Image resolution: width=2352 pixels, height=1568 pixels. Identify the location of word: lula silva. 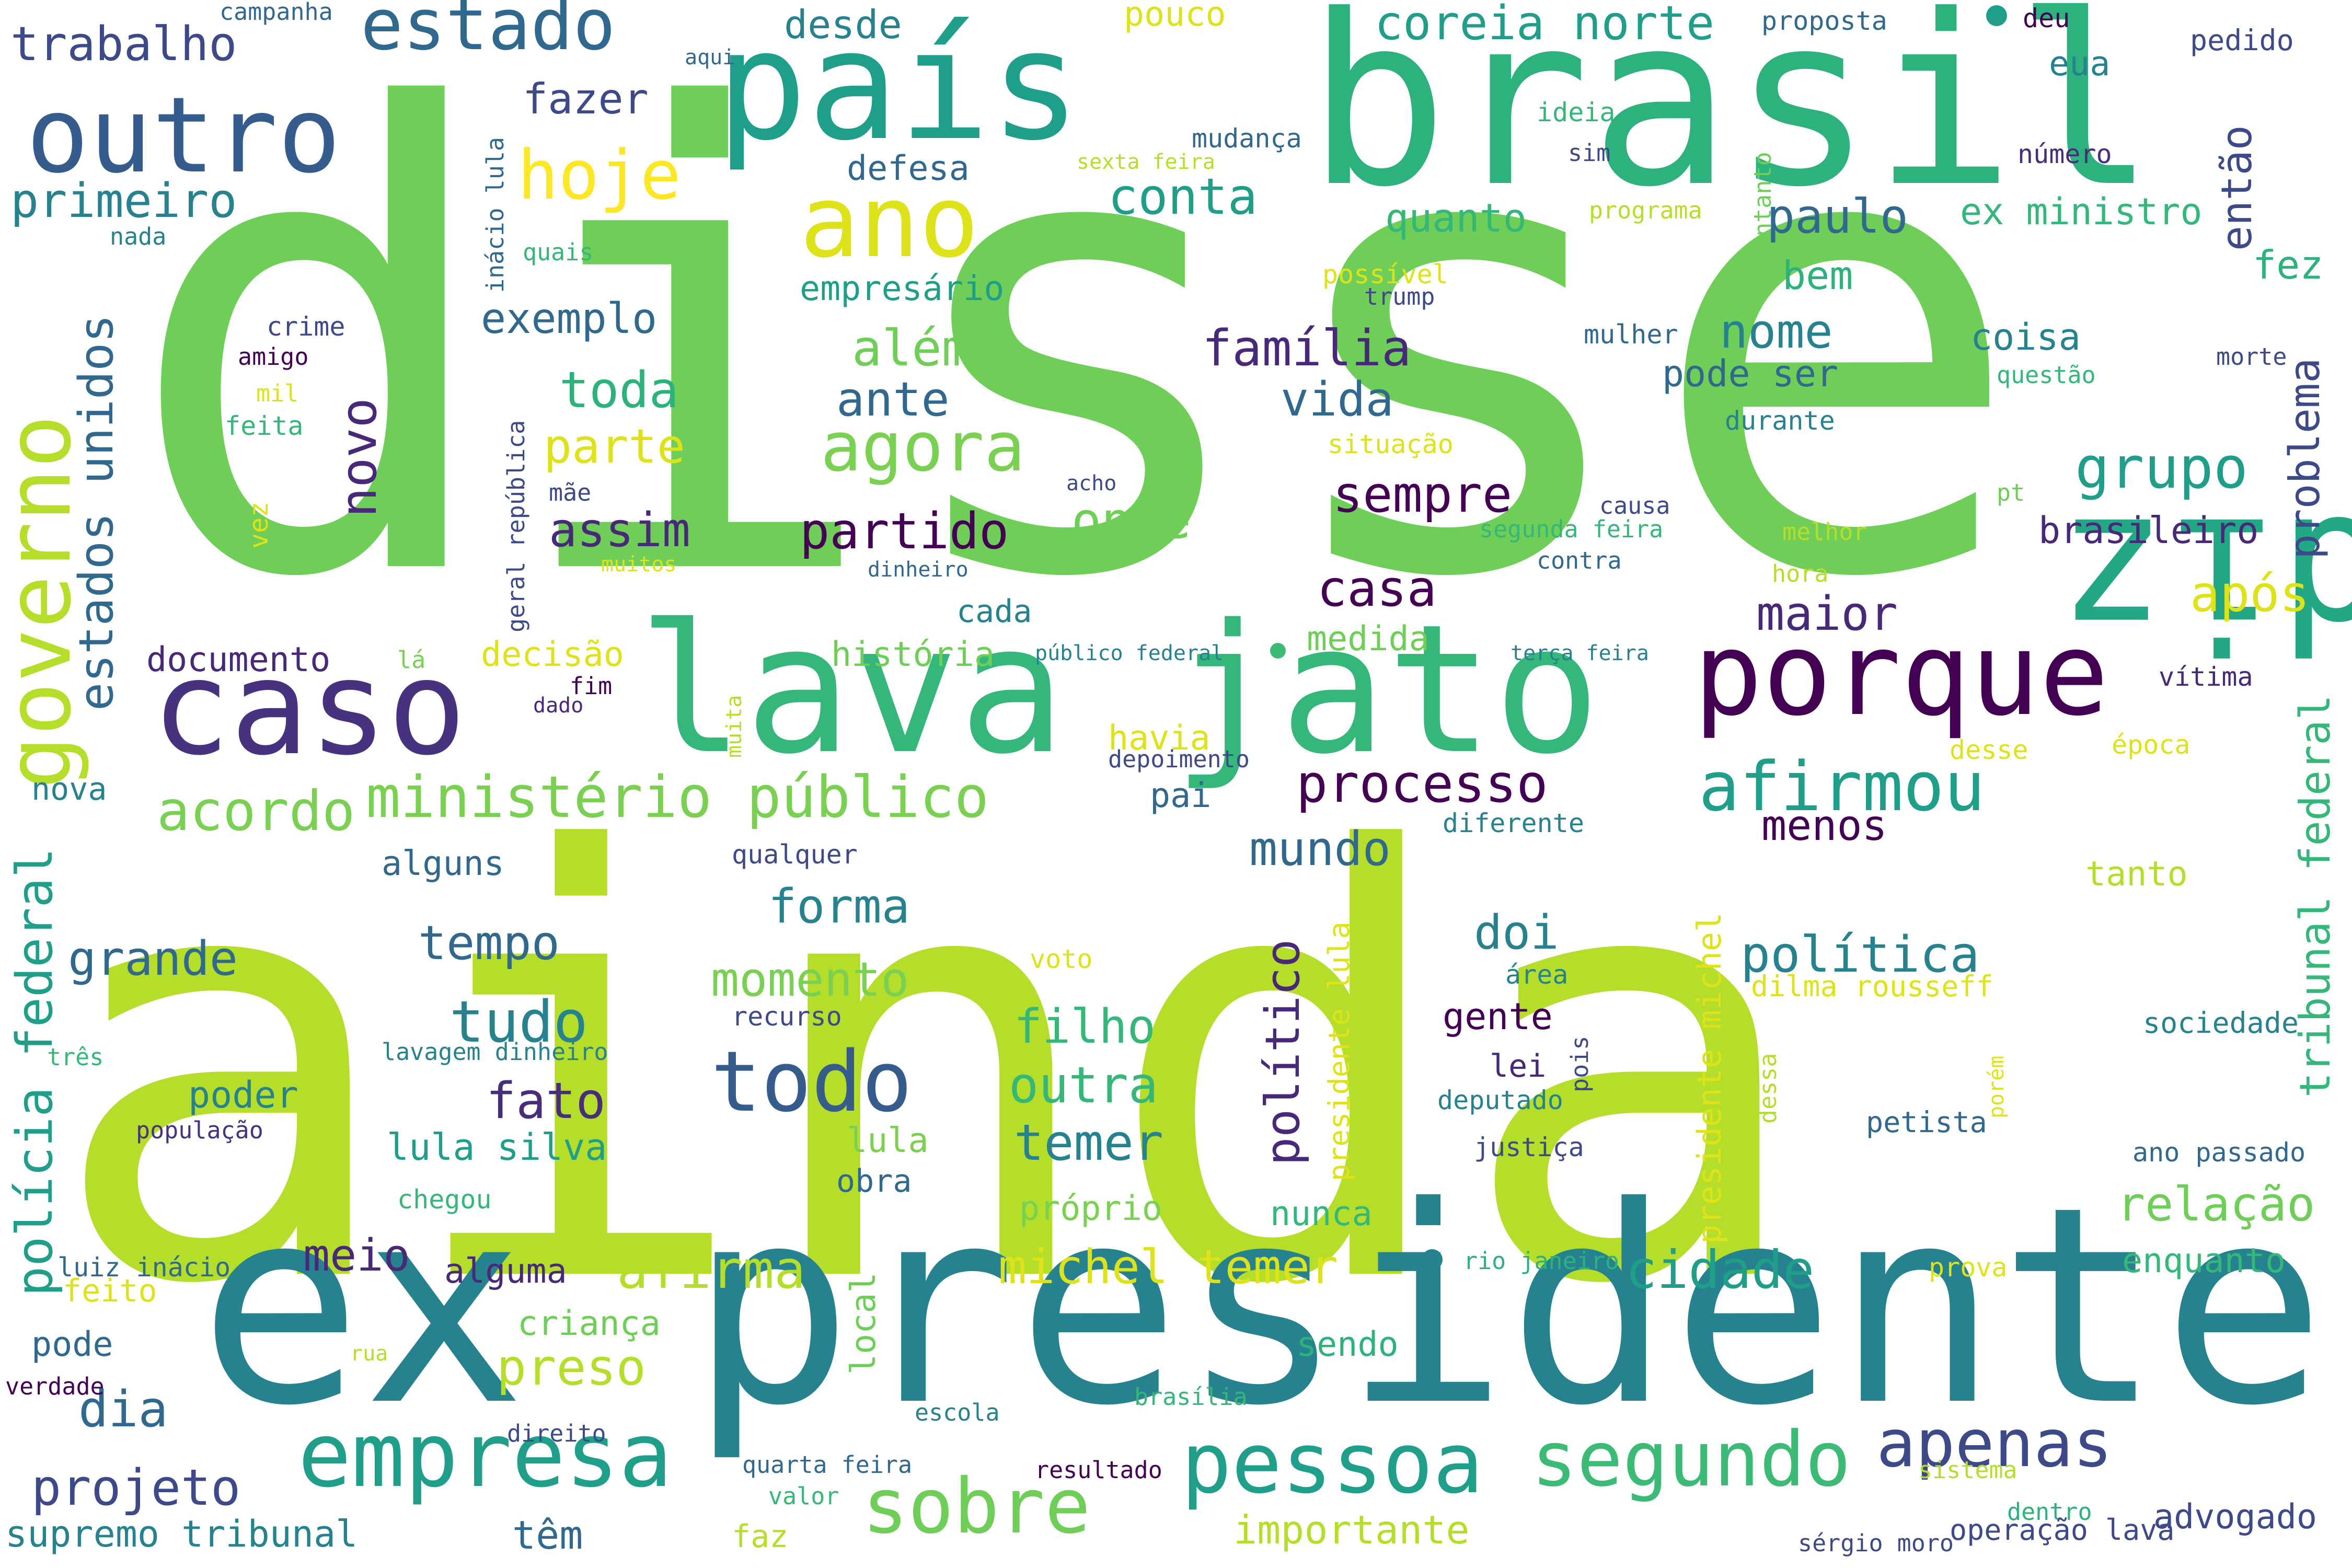
(497, 1147).